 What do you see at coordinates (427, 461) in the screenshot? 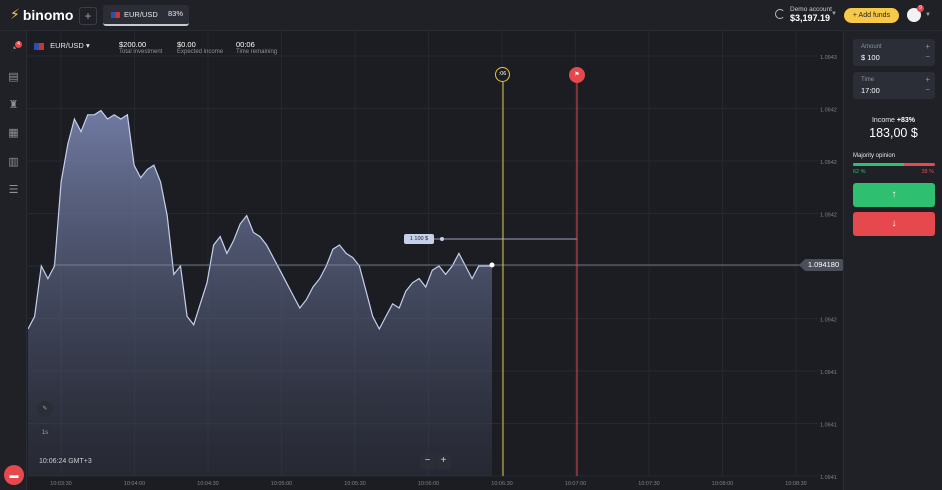
I see `zoom-out-button: −` at bounding box center [427, 461].